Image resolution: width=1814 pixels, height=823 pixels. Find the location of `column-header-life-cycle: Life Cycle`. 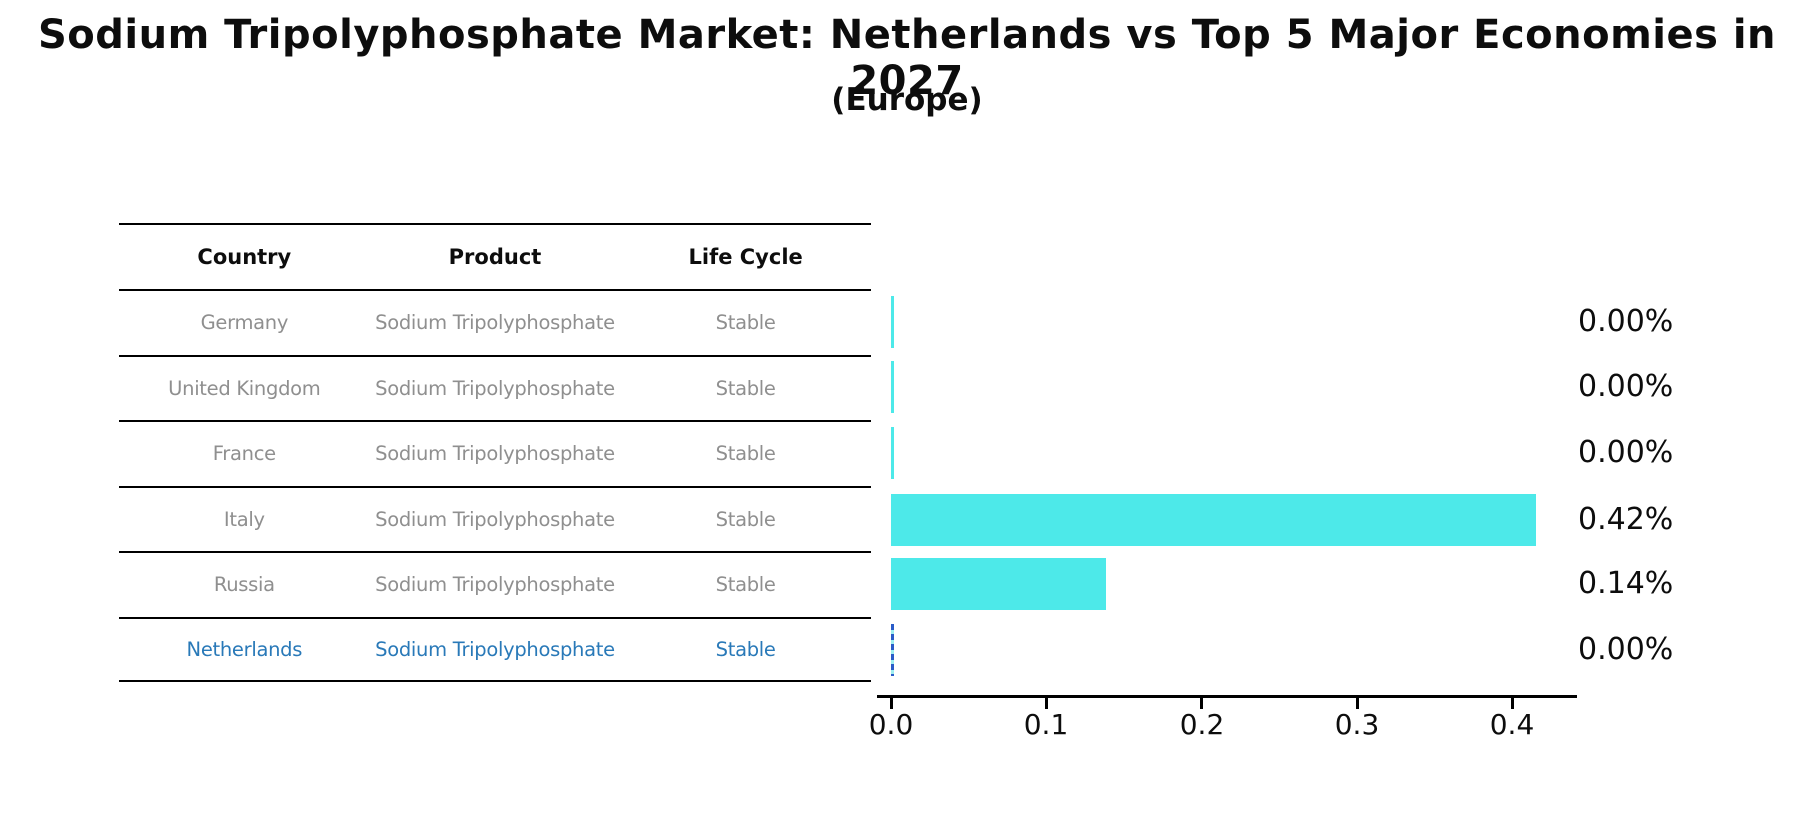

column-header-life-cycle: Life Cycle is located at coordinates (745, 257).